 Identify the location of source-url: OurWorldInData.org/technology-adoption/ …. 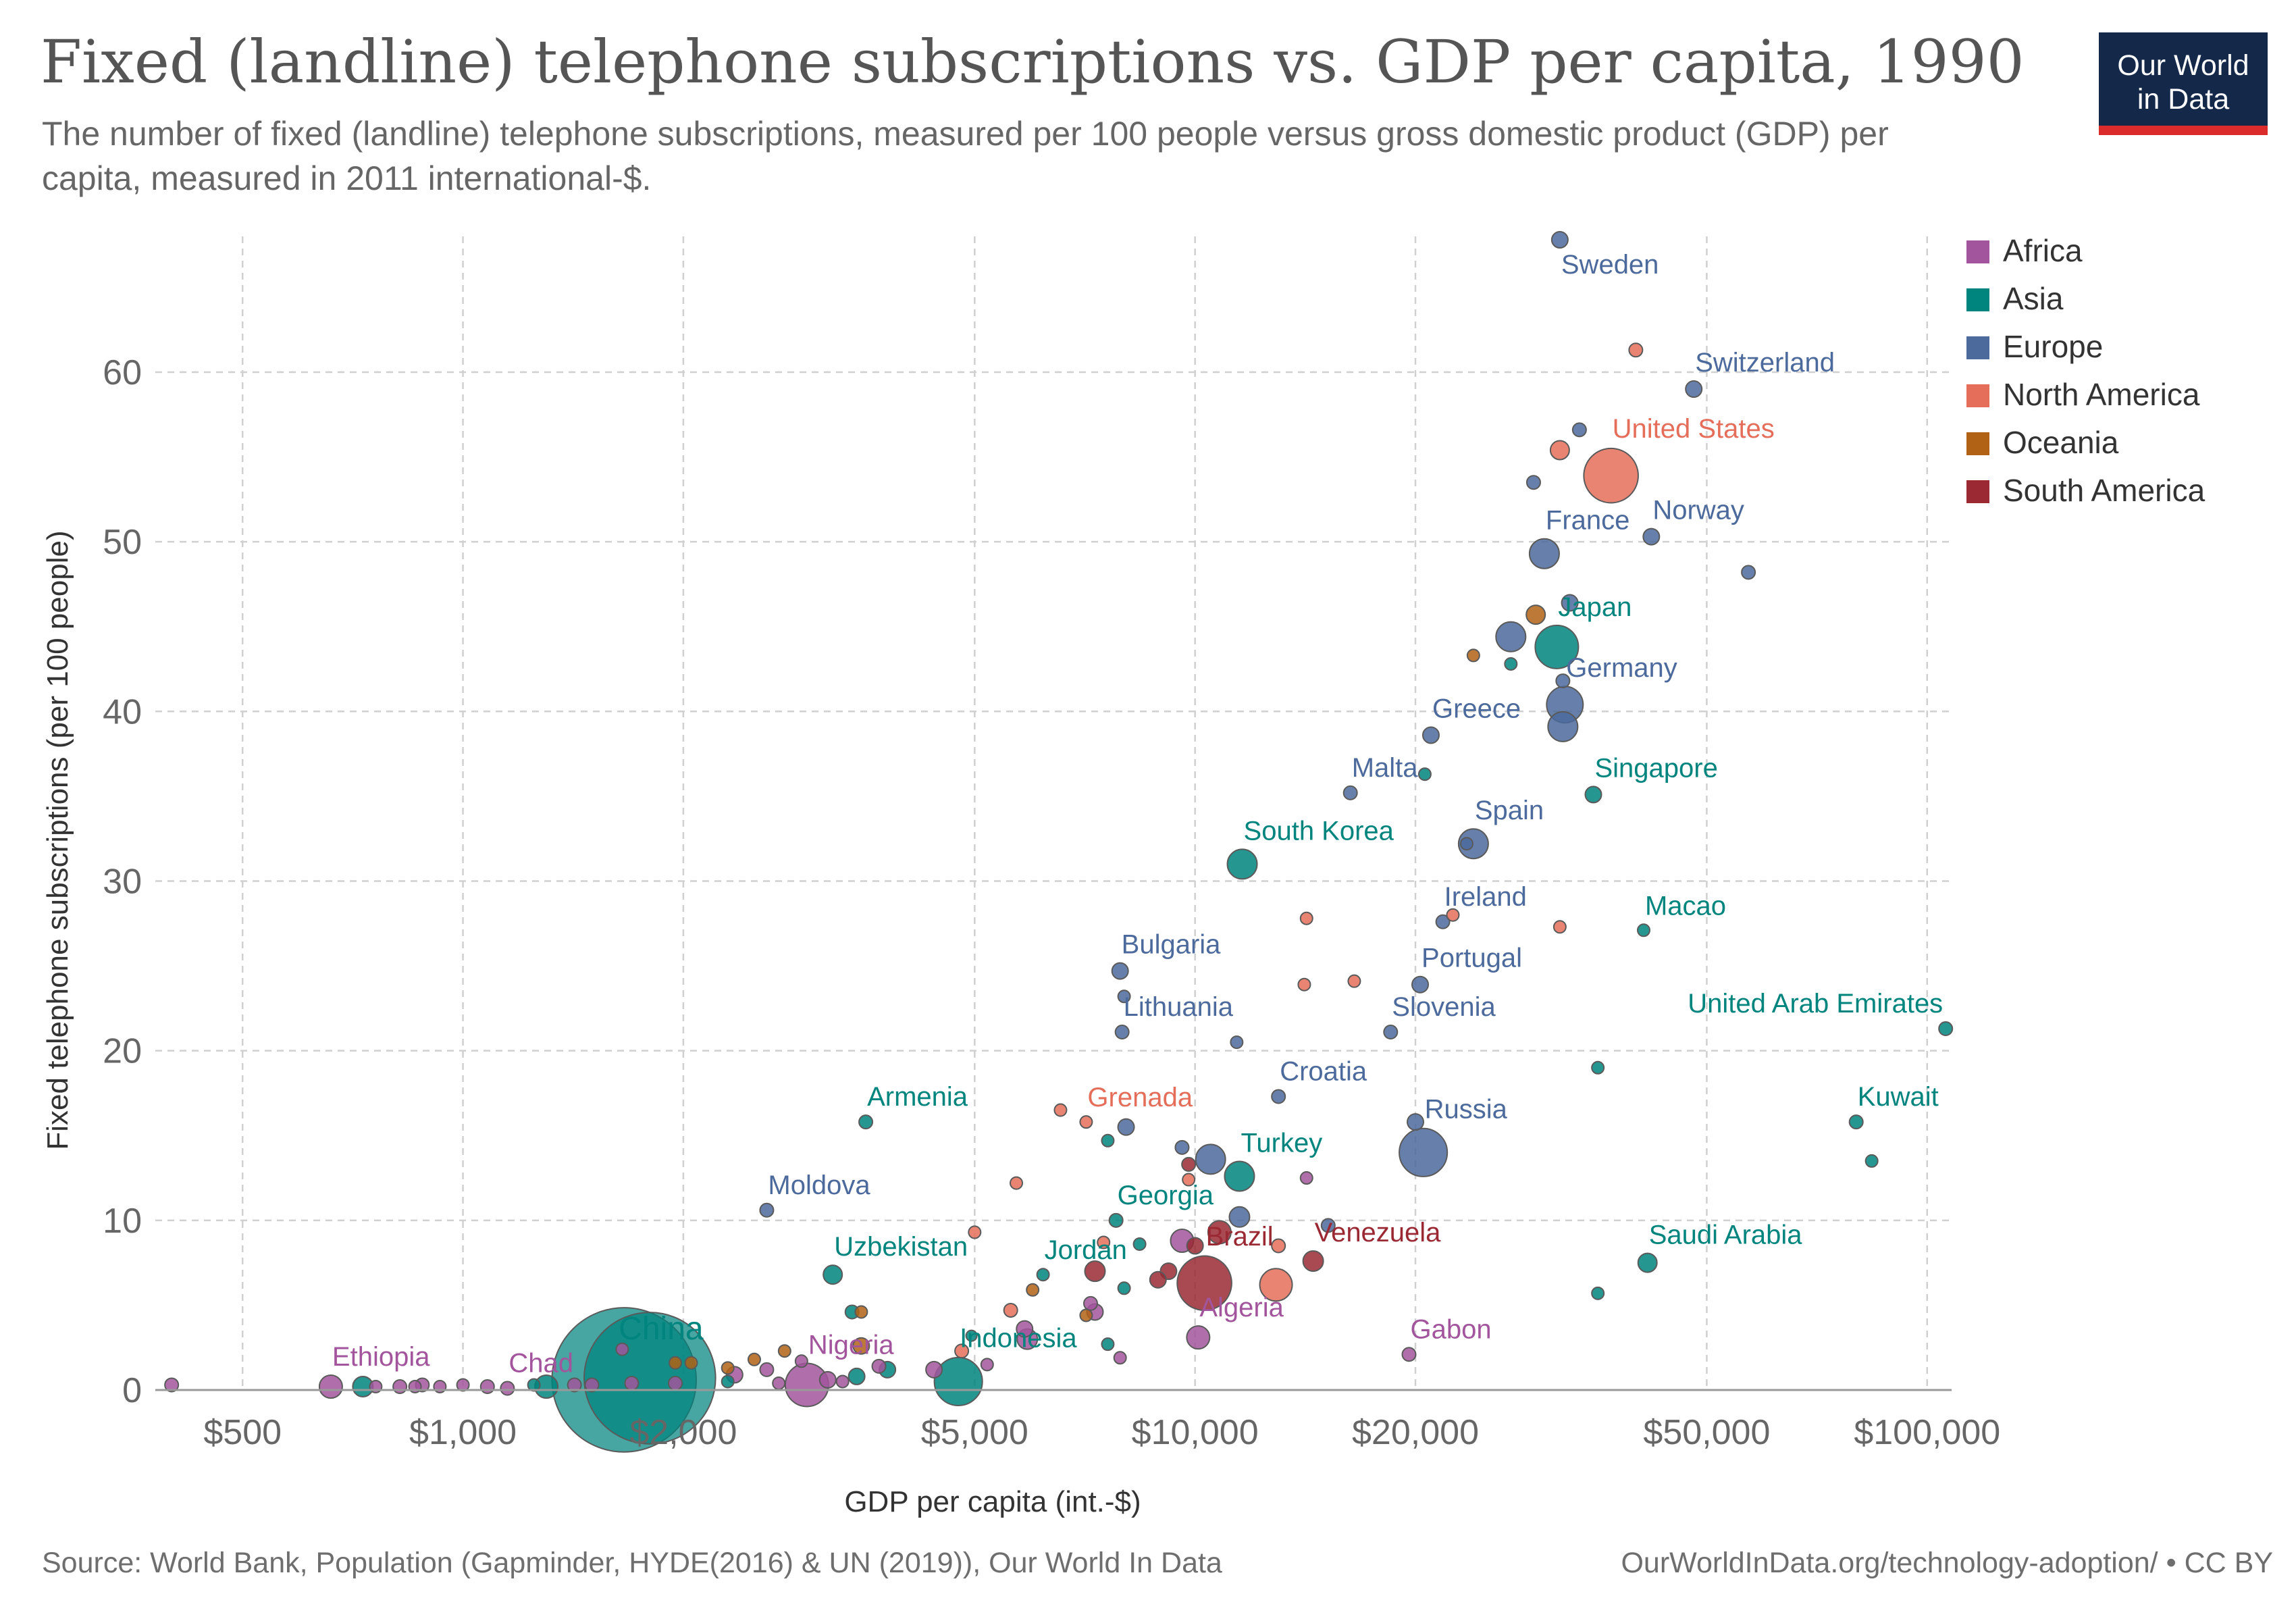
(1947, 1563).